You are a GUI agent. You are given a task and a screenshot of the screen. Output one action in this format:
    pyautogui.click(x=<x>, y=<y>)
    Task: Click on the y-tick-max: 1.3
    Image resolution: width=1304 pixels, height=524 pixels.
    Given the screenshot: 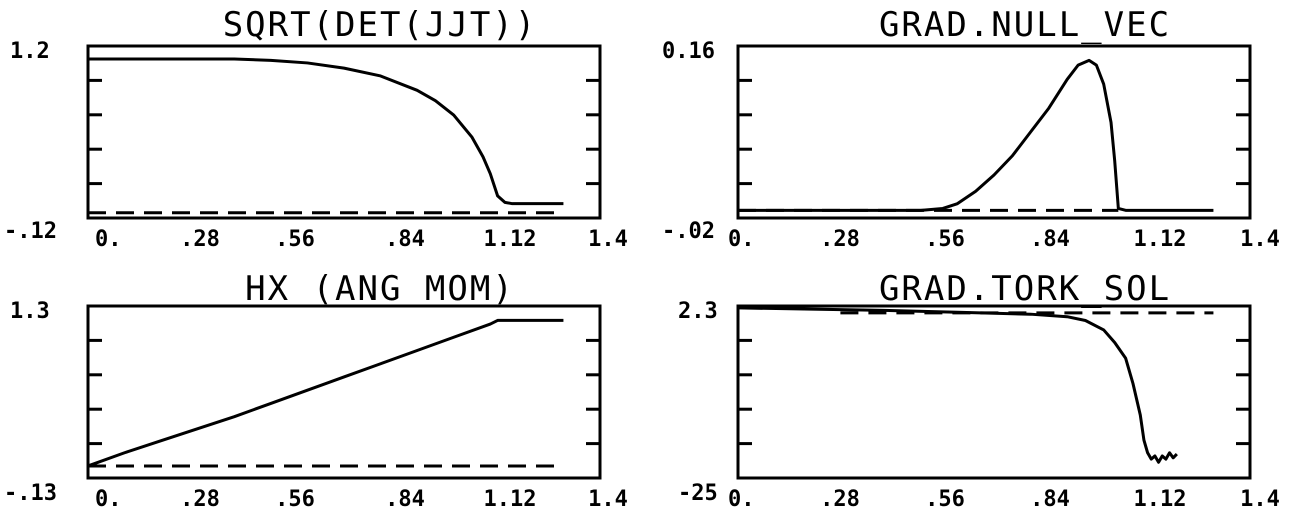 What is the action you would take?
    pyautogui.click(x=30, y=311)
    